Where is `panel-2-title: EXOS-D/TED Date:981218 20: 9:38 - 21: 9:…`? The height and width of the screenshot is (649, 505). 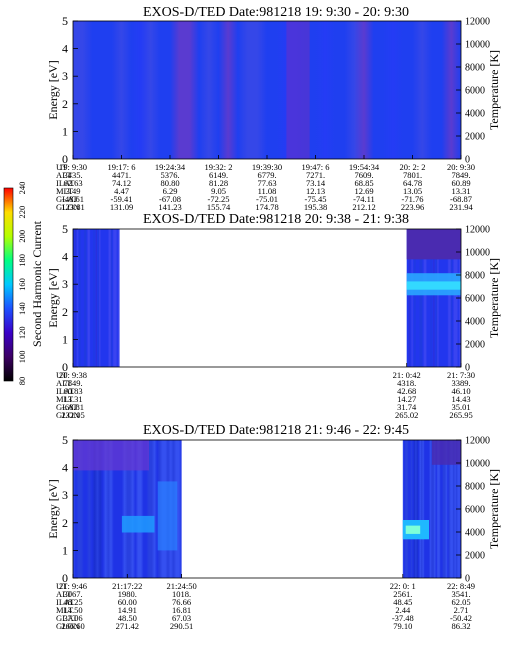
panel-2-title: EXOS-D/TED Date:981218 20: 9:38 - 21: 9:… is located at coordinates (276, 219).